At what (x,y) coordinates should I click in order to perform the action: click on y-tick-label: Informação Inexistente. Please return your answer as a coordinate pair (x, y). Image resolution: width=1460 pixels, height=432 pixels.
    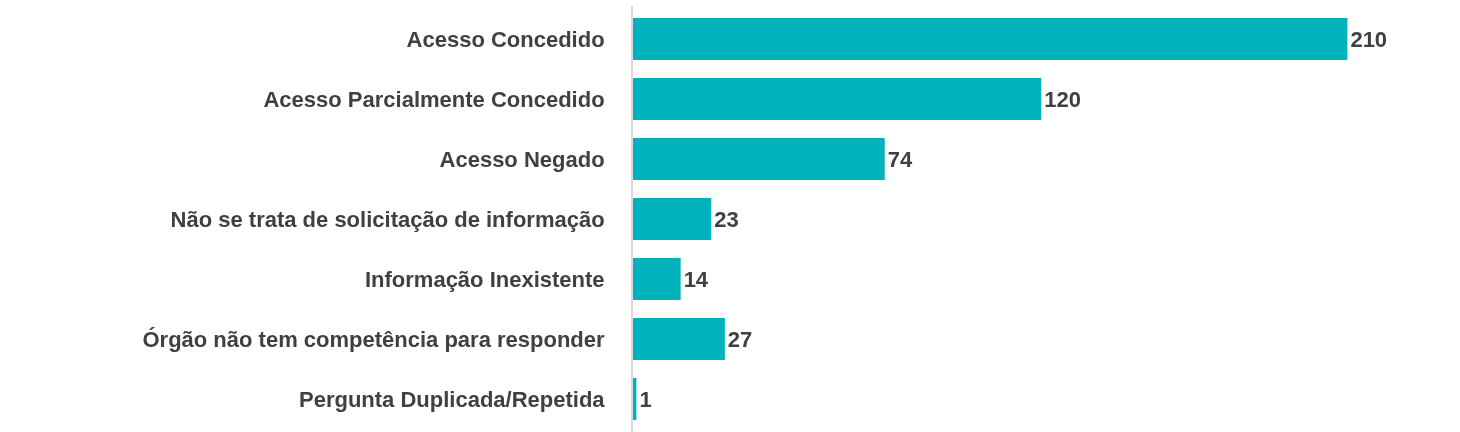
    Looking at the image, I should click on (484, 279).